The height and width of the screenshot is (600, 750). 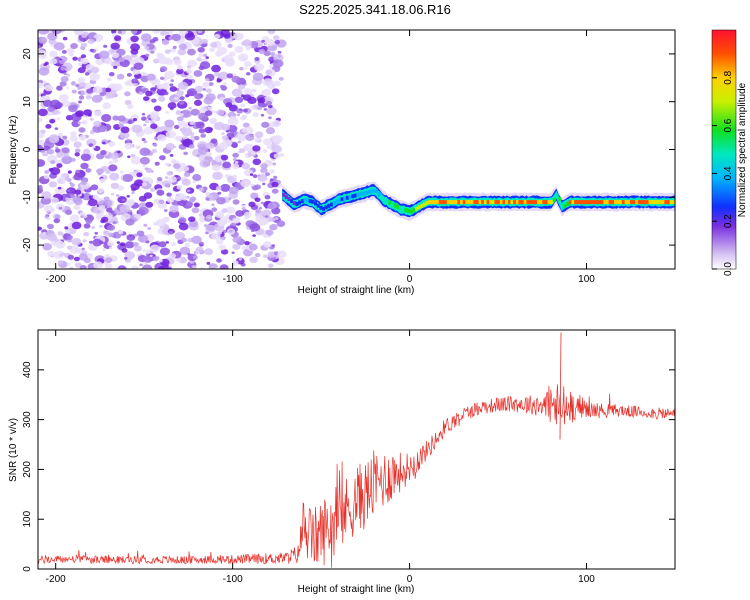 What do you see at coordinates (723, 173) in the screenshot?
I see `colorbar-ticks: 0.0 0.2 0.4 0.6 0.8` at bounding box center [723, 173].